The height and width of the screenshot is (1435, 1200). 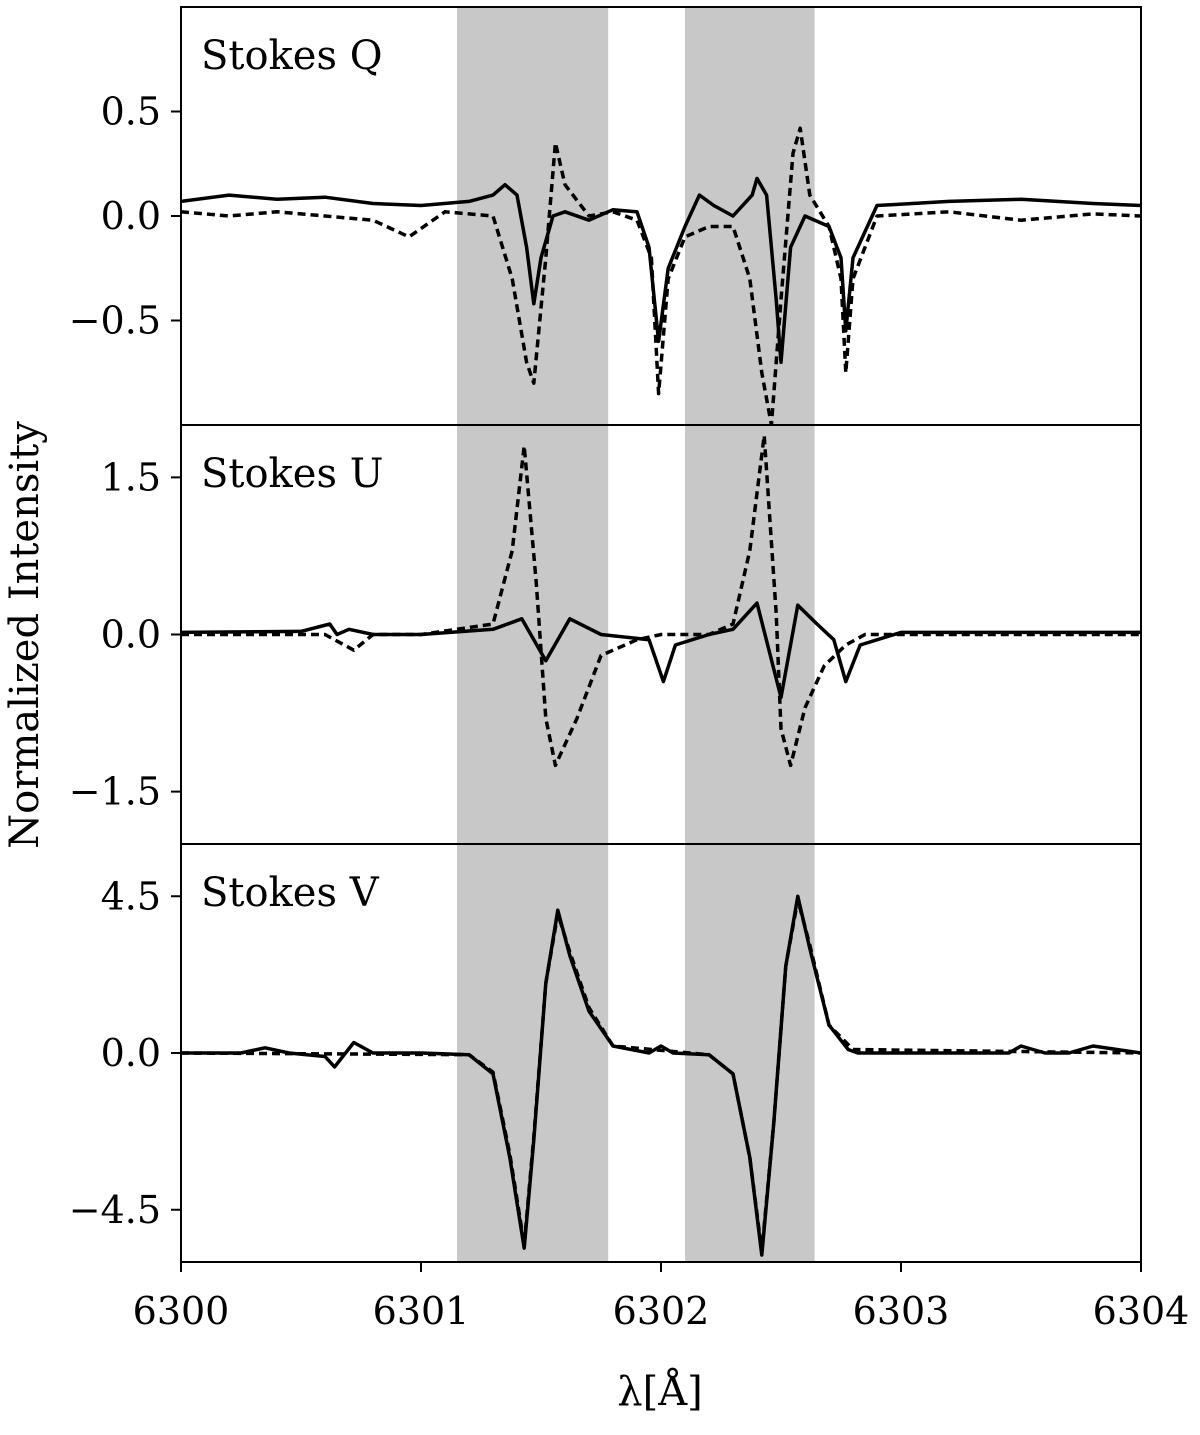 What do you see at coordinates (290, 893) in the screenshot?
I see `panel-label-v: Stokes V` at bounding box center [290, 893].